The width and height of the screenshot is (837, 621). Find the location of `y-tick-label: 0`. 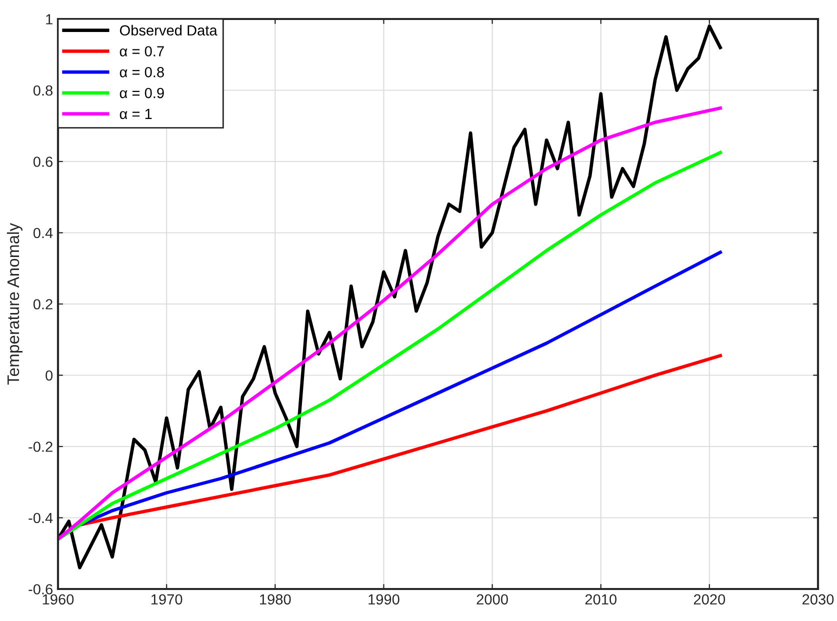

y-tick-label: 0 is located at coordinates (49, 375).